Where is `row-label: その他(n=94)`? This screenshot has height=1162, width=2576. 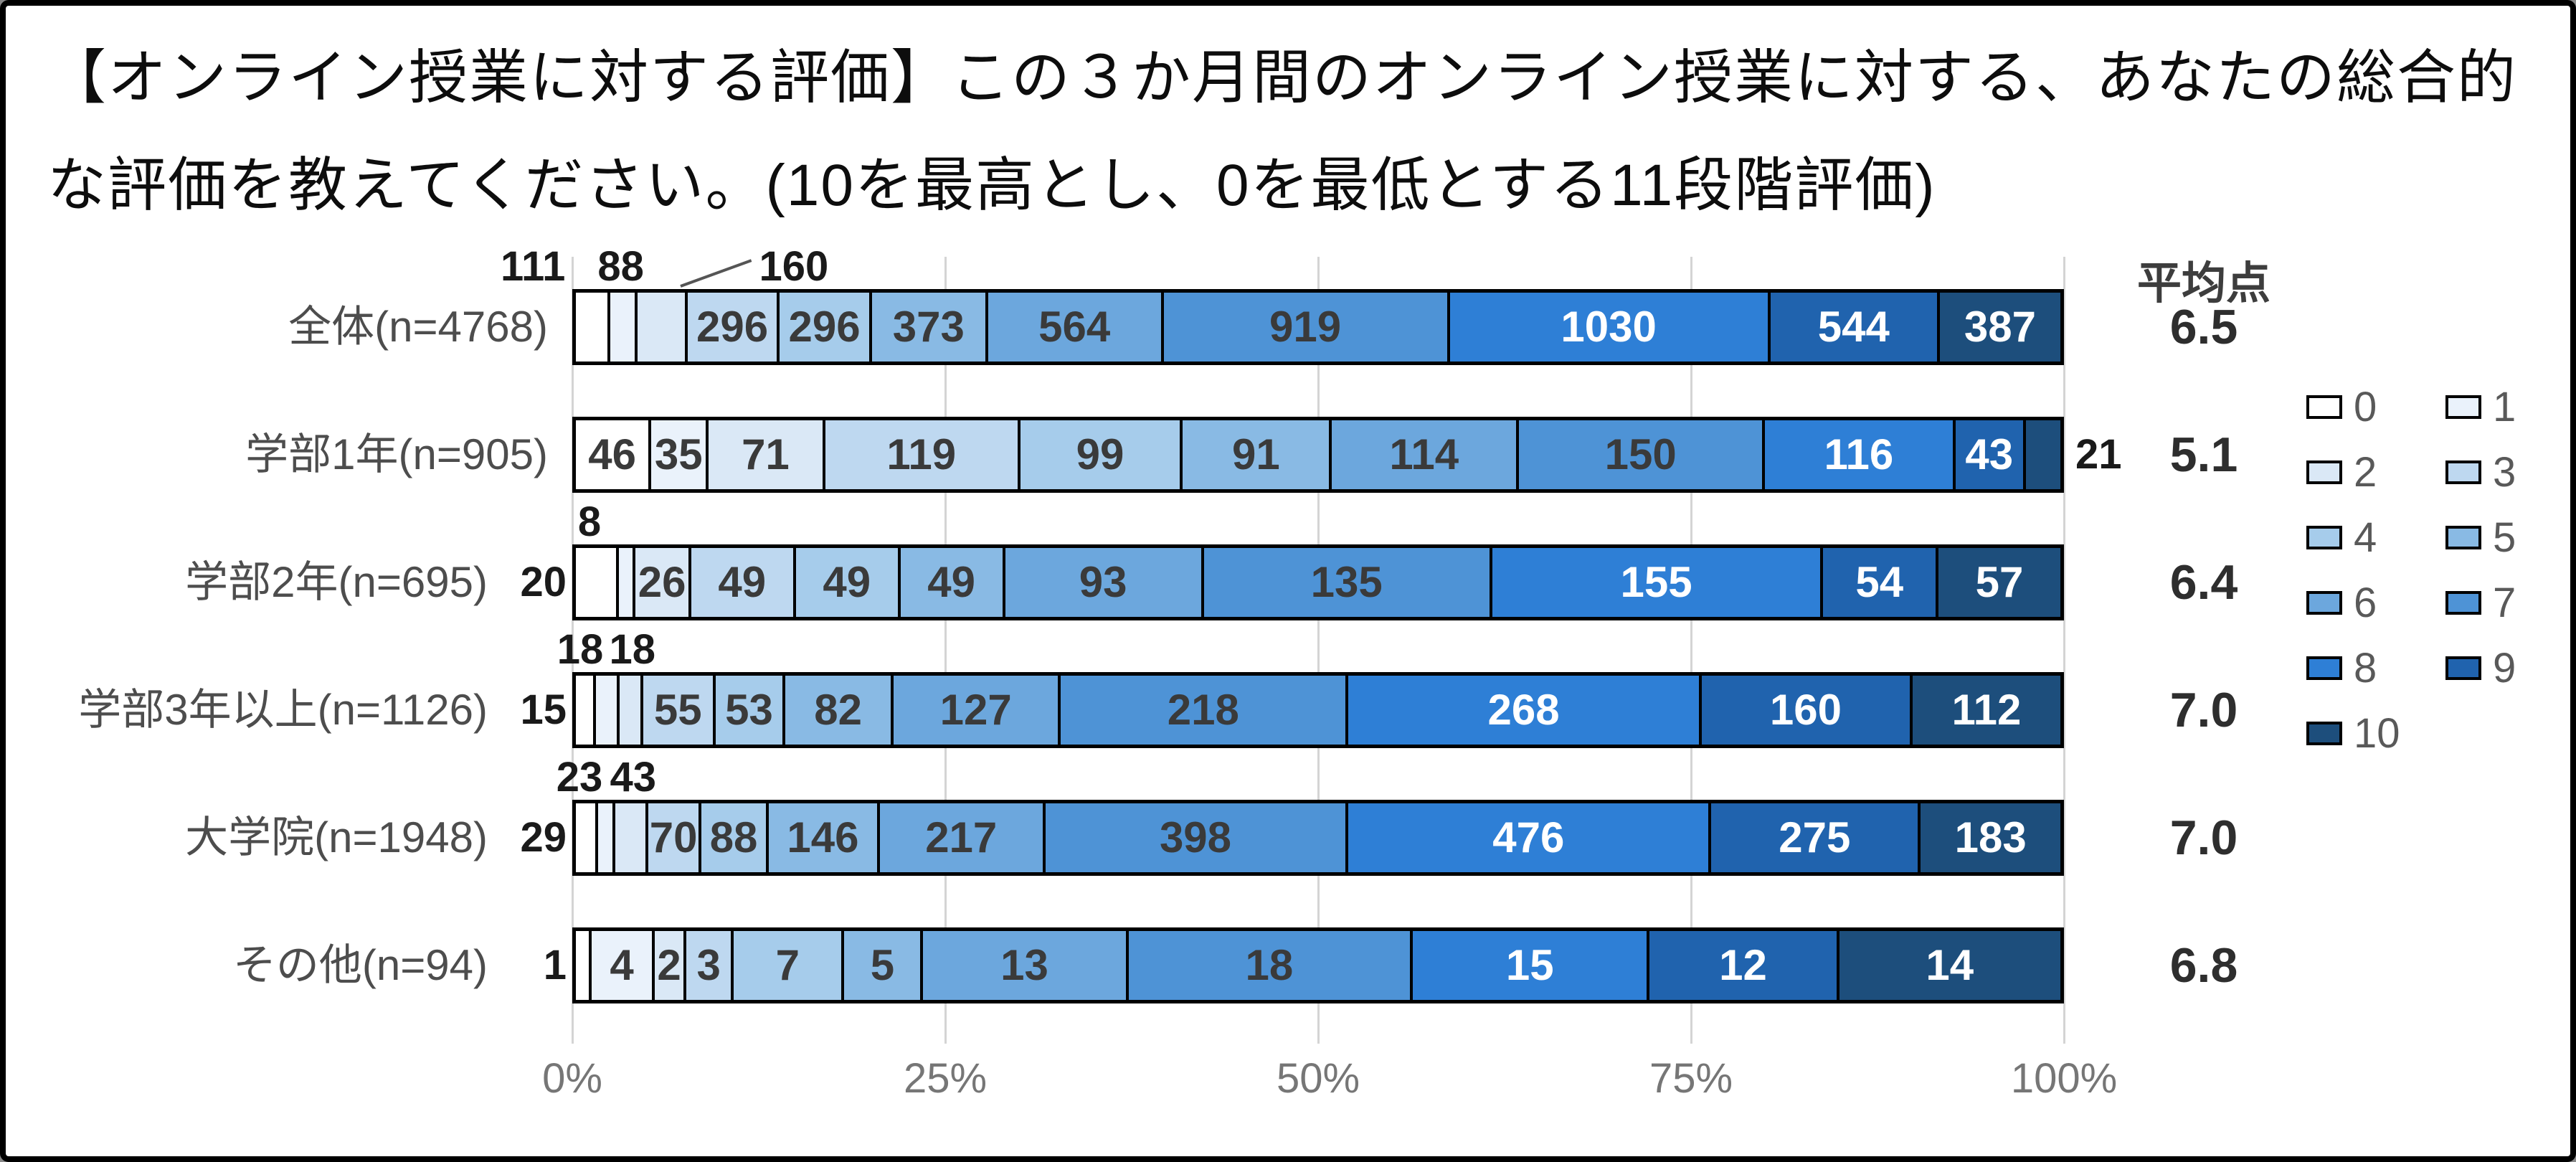
row-label: その他(n=94) is located at coordinates (360, 965).